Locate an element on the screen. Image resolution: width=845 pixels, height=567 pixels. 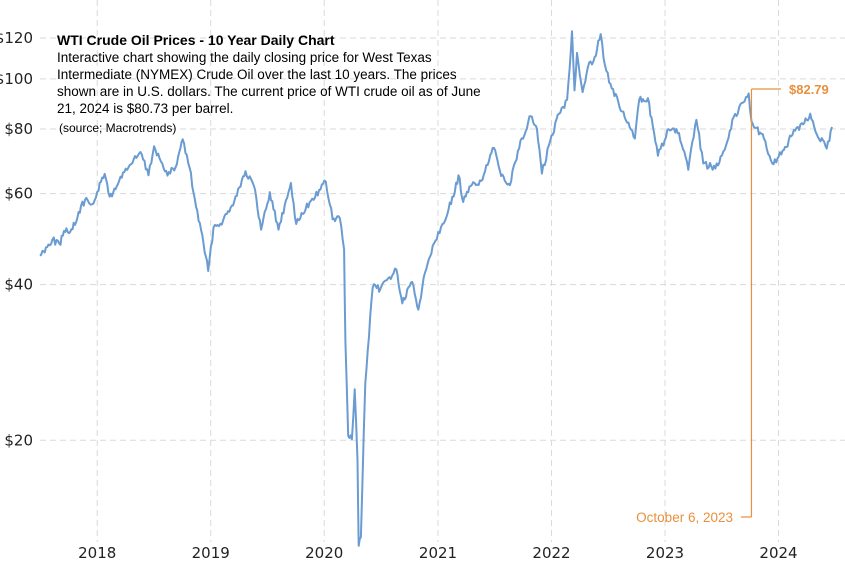
x-tick-label: 2020 is located at coordinates (324, 553).